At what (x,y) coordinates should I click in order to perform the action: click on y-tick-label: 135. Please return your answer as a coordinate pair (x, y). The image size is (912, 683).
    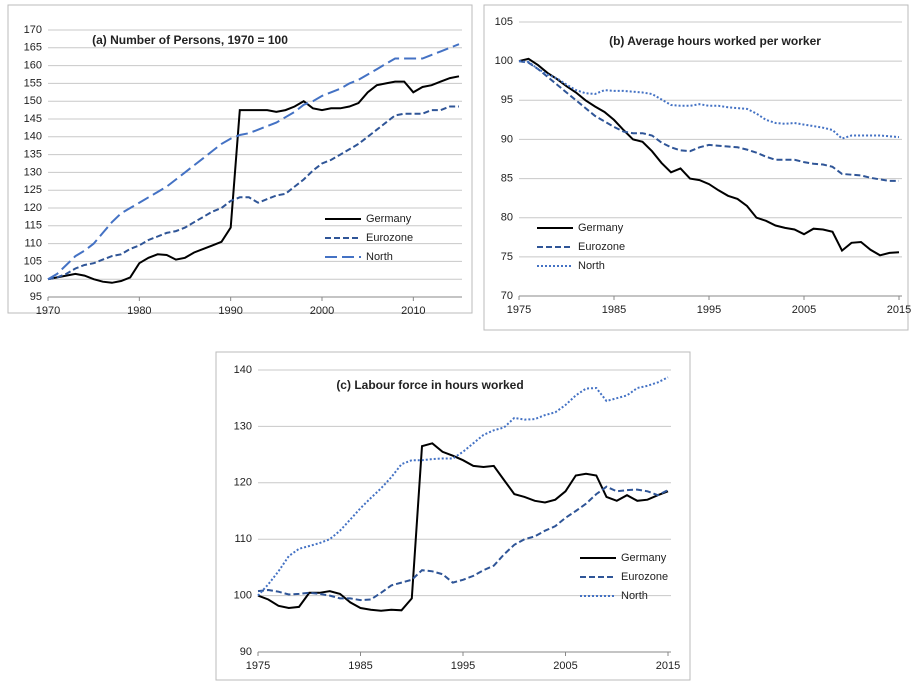
    Looking at the image, I should click on (33, 155).